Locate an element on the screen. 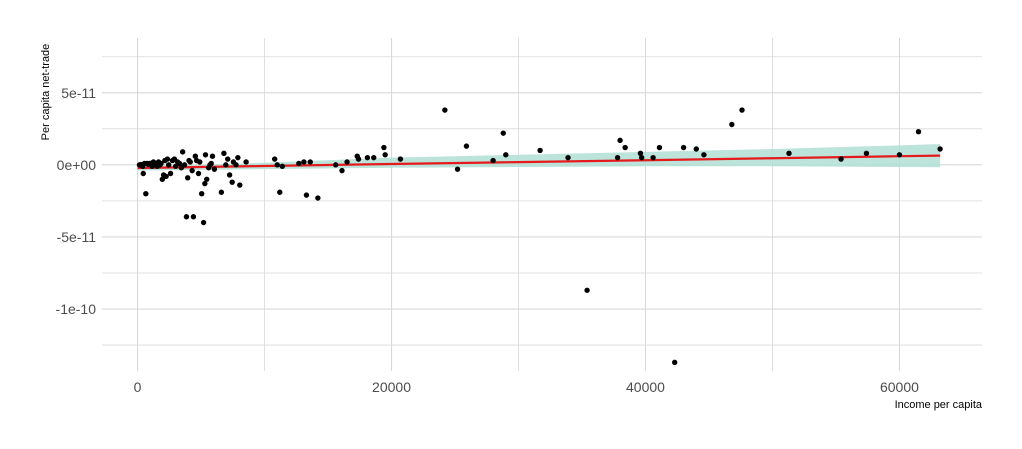  x-tick-label: 0 is located at coordinates (138, 387).